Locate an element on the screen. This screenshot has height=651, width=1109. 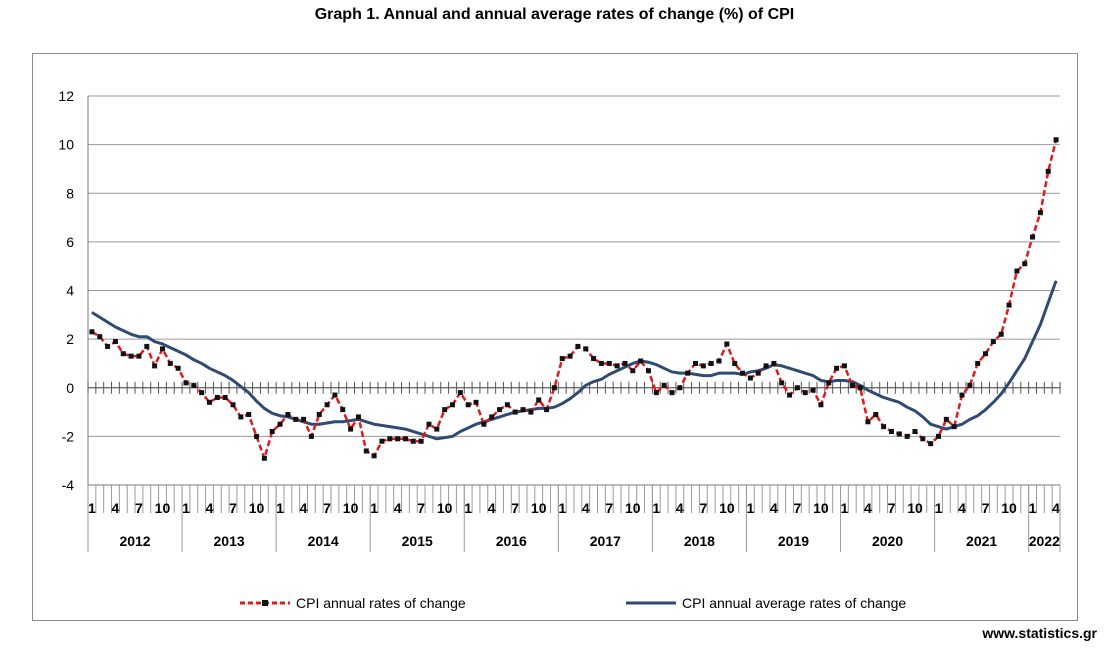
legend-average-label: CPI annual average rates of change is located at coordinates (794, 603).